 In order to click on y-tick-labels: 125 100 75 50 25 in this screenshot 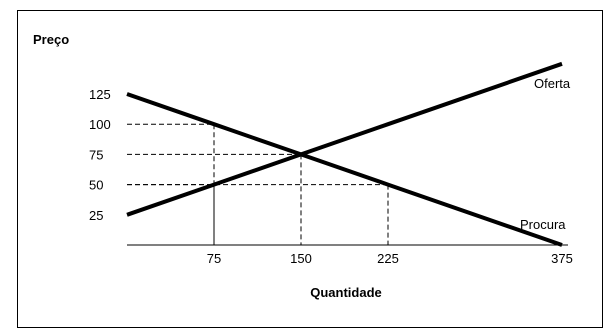, I will do `click(100, 155)`.